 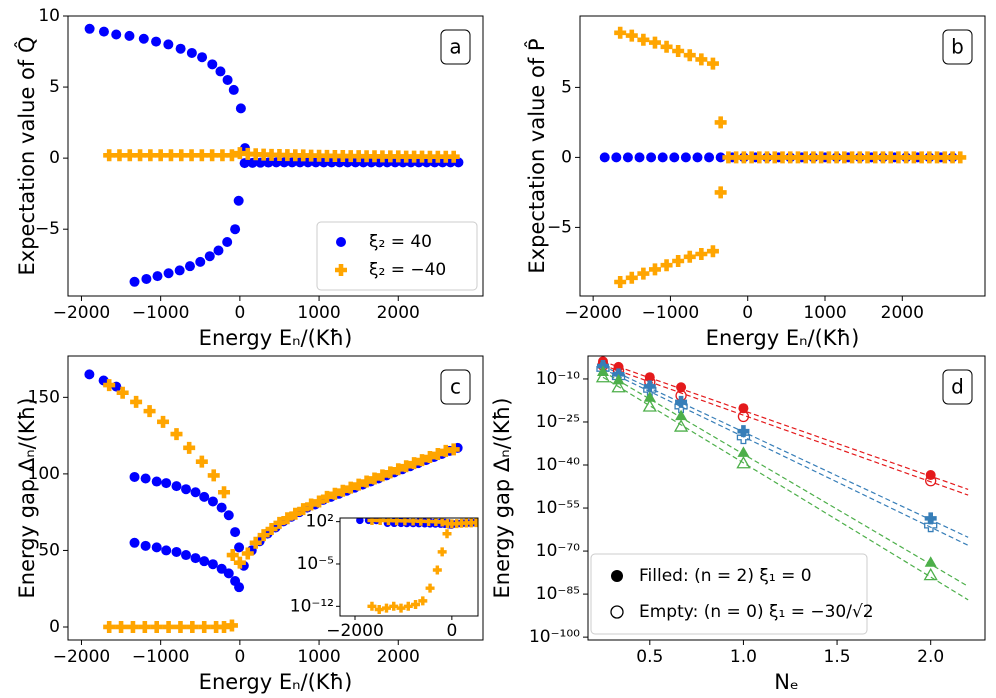 I want to click on y-tick-label: 50, so click(x=49, y=550).